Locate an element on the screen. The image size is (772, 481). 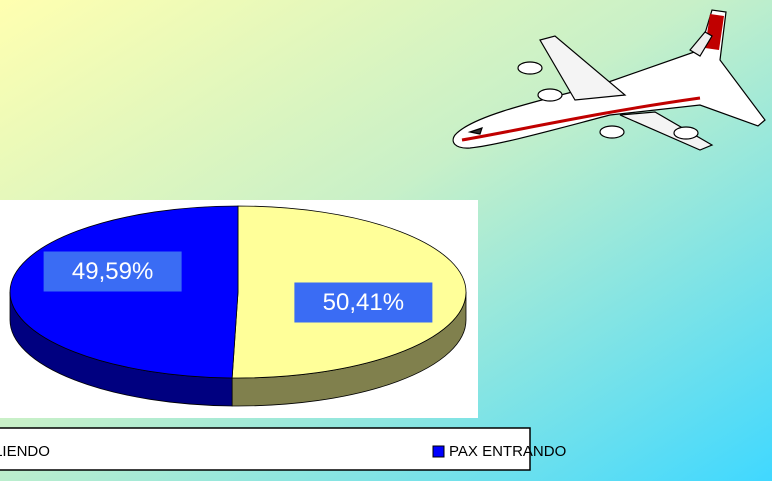
legend-label: PAX SALIENDO is located at coordinates (25, 451).